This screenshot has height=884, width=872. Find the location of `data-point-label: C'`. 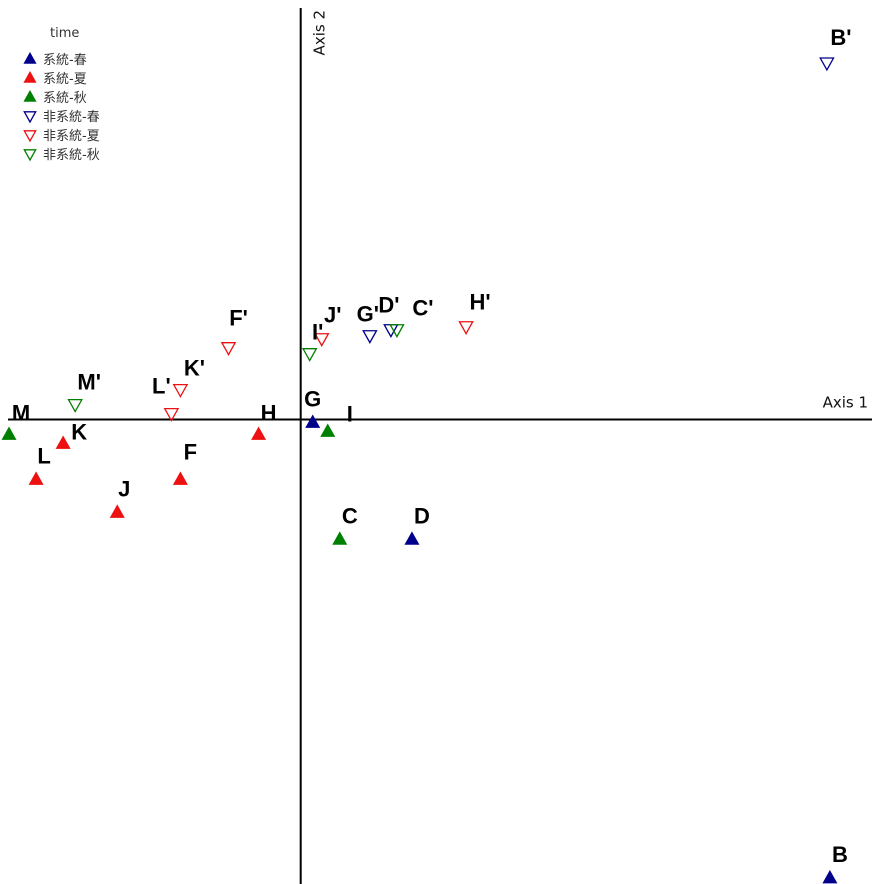

data-point-label: C' is located at coordinates (422, 308).